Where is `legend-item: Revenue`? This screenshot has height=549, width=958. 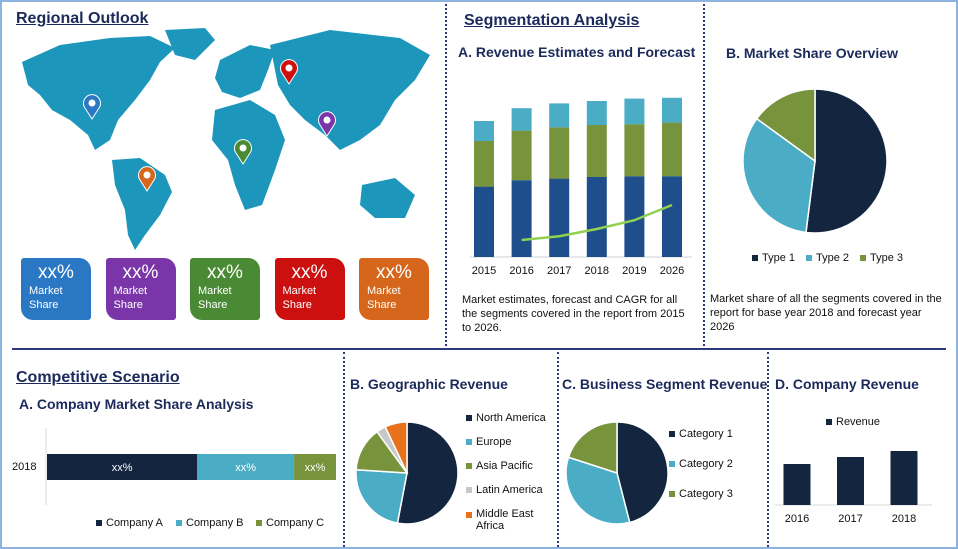
legend-item: Revenue is located at coordinates (853, 422).